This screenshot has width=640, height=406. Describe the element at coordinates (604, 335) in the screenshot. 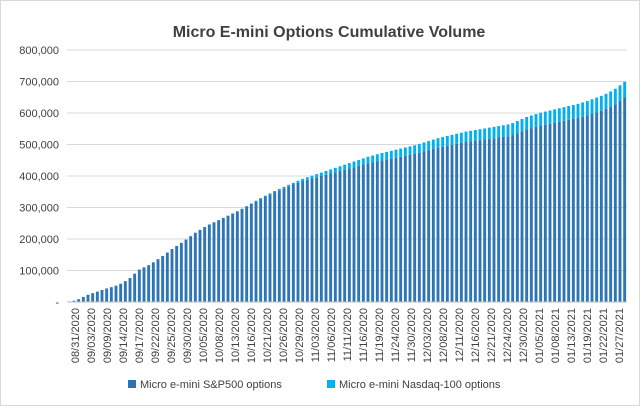

I see `x-tick-label: 01/22/2021` at that location.